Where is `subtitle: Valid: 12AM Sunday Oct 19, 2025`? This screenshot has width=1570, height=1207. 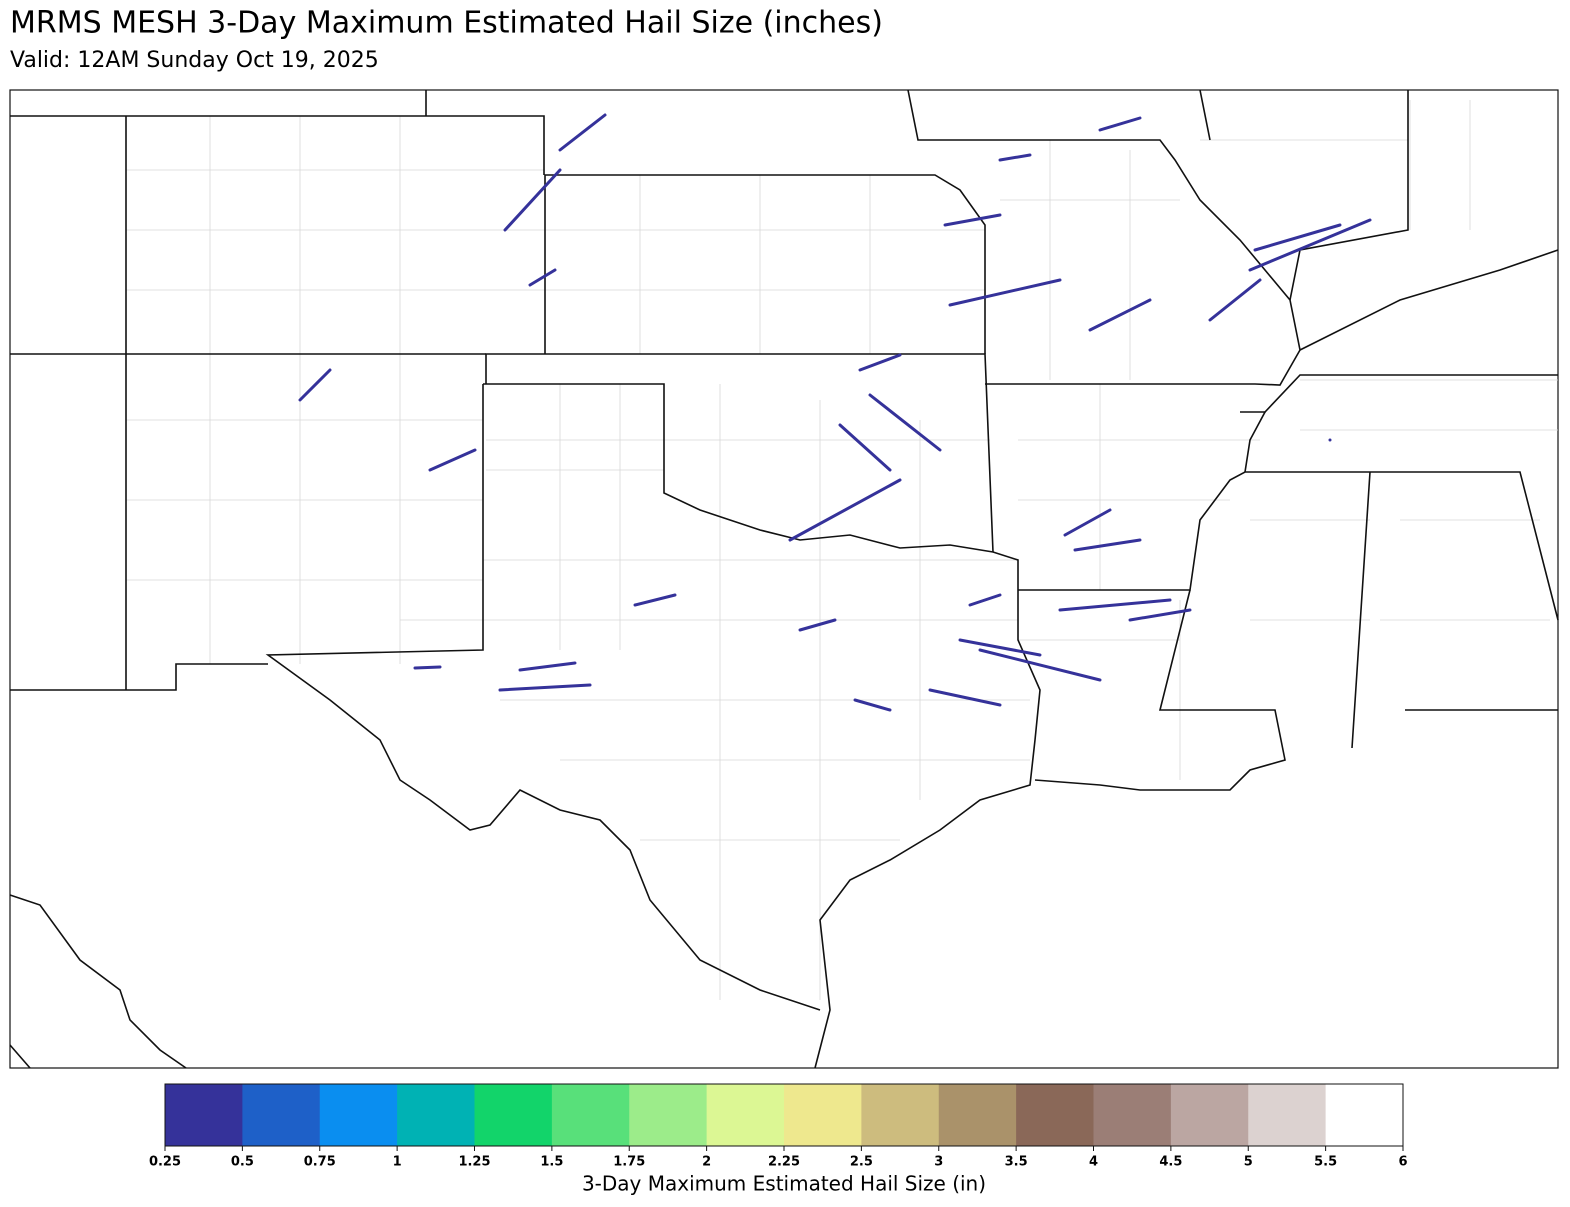
subtitle: Valid: 12AM Sunday Oct 19, 2025 is located at coordinates (194, 60).